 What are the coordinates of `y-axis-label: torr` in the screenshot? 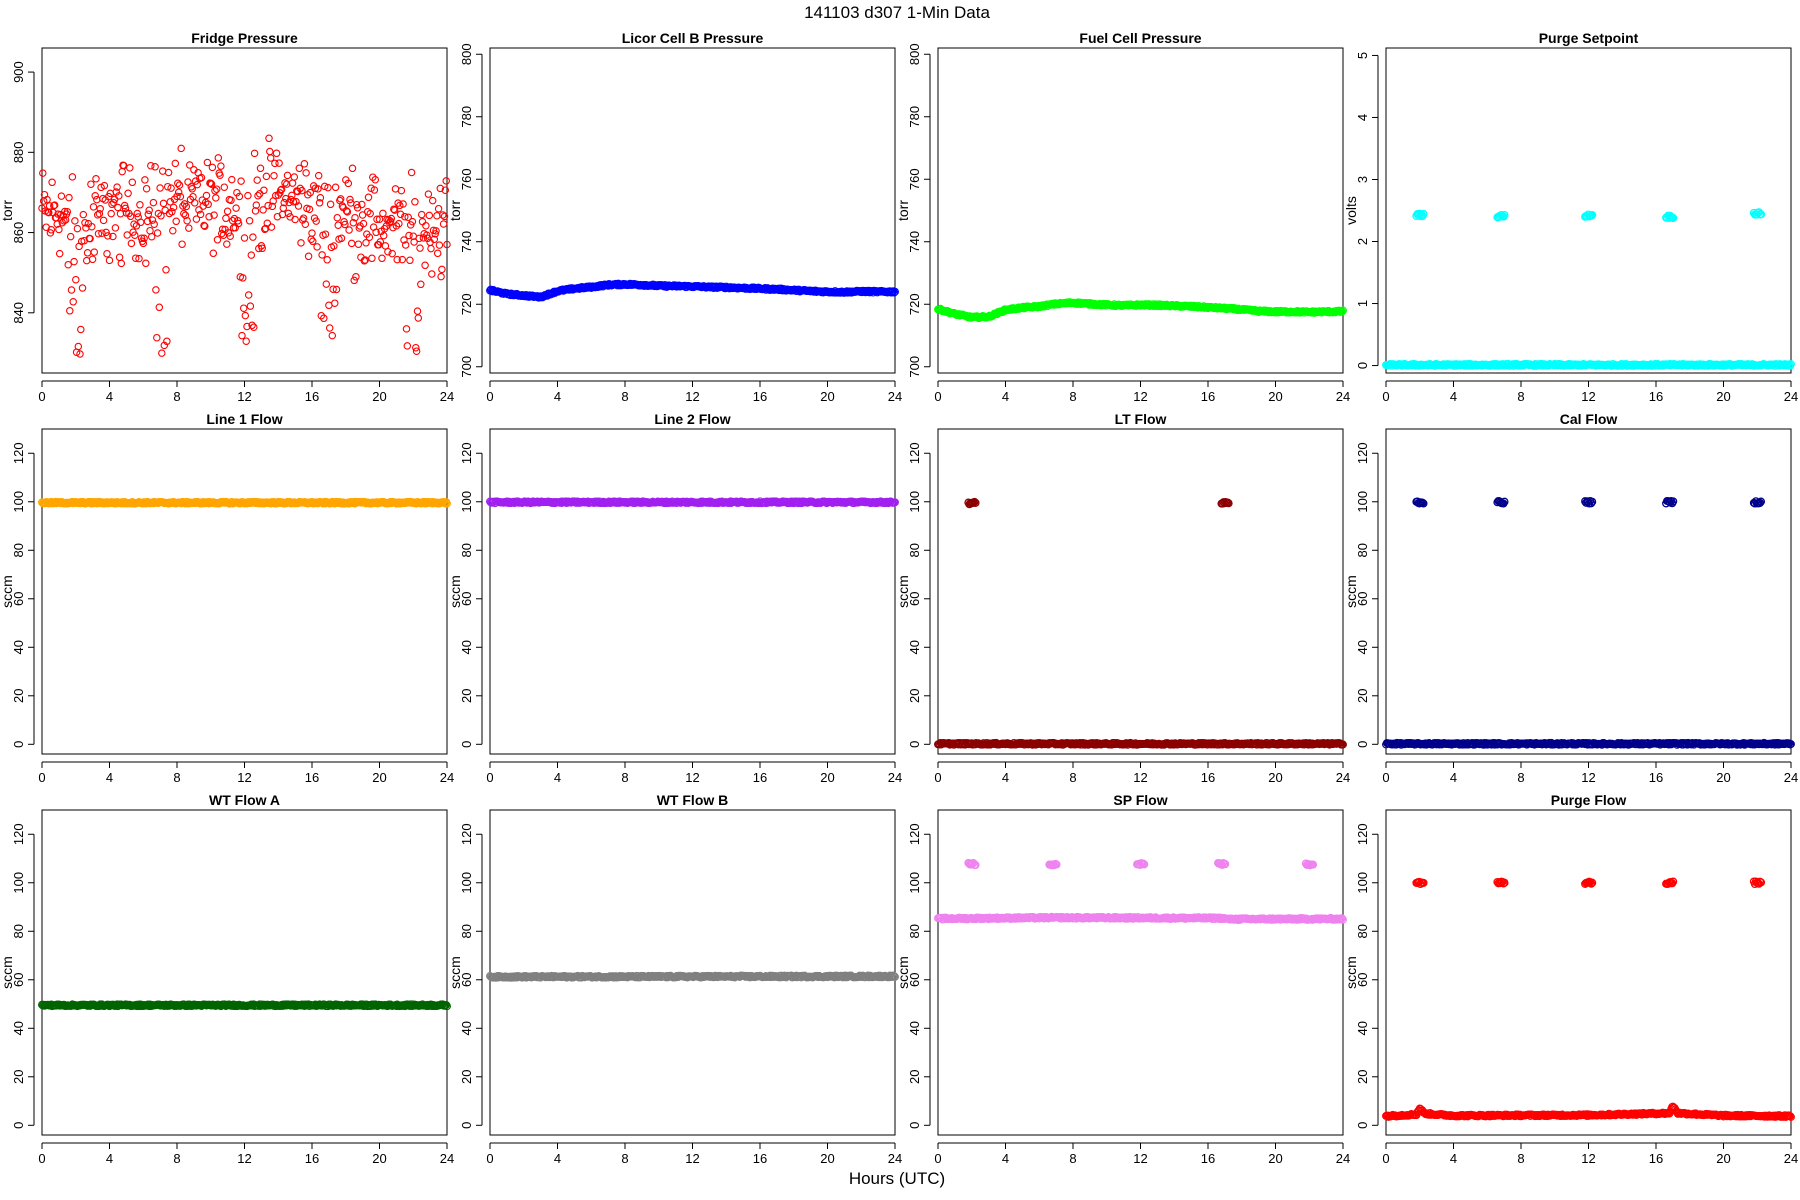 It's located at (903, 210).